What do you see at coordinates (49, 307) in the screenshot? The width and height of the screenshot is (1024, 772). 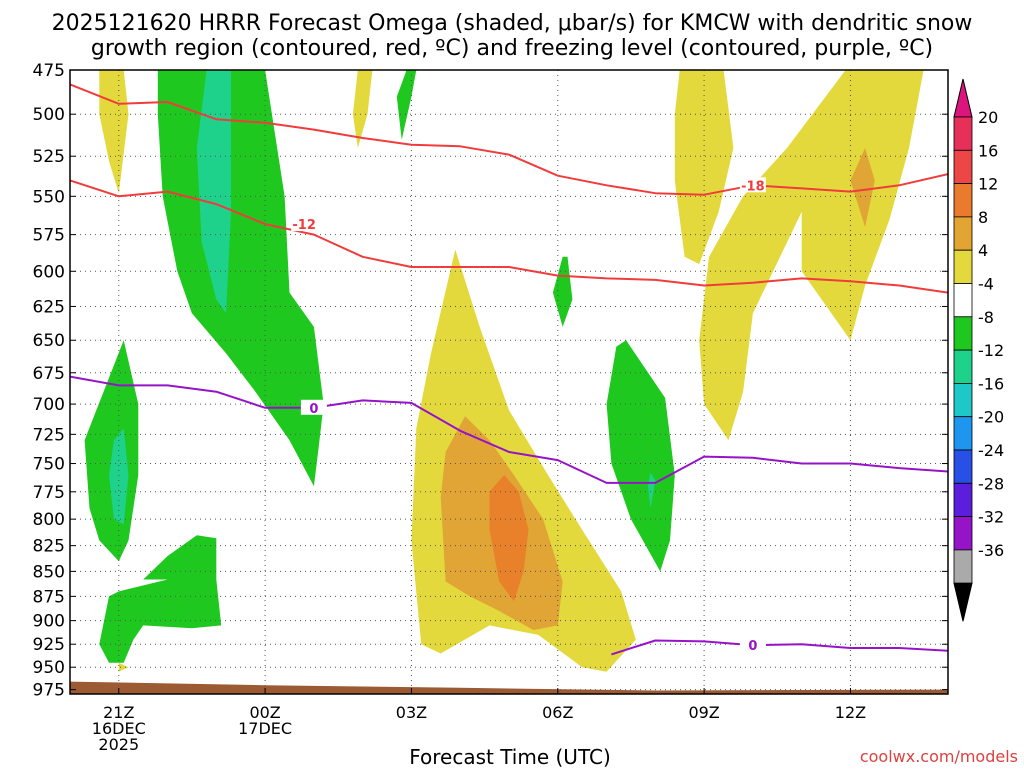 I see `y-tick-label: 625` at bounding box center [49, 307].